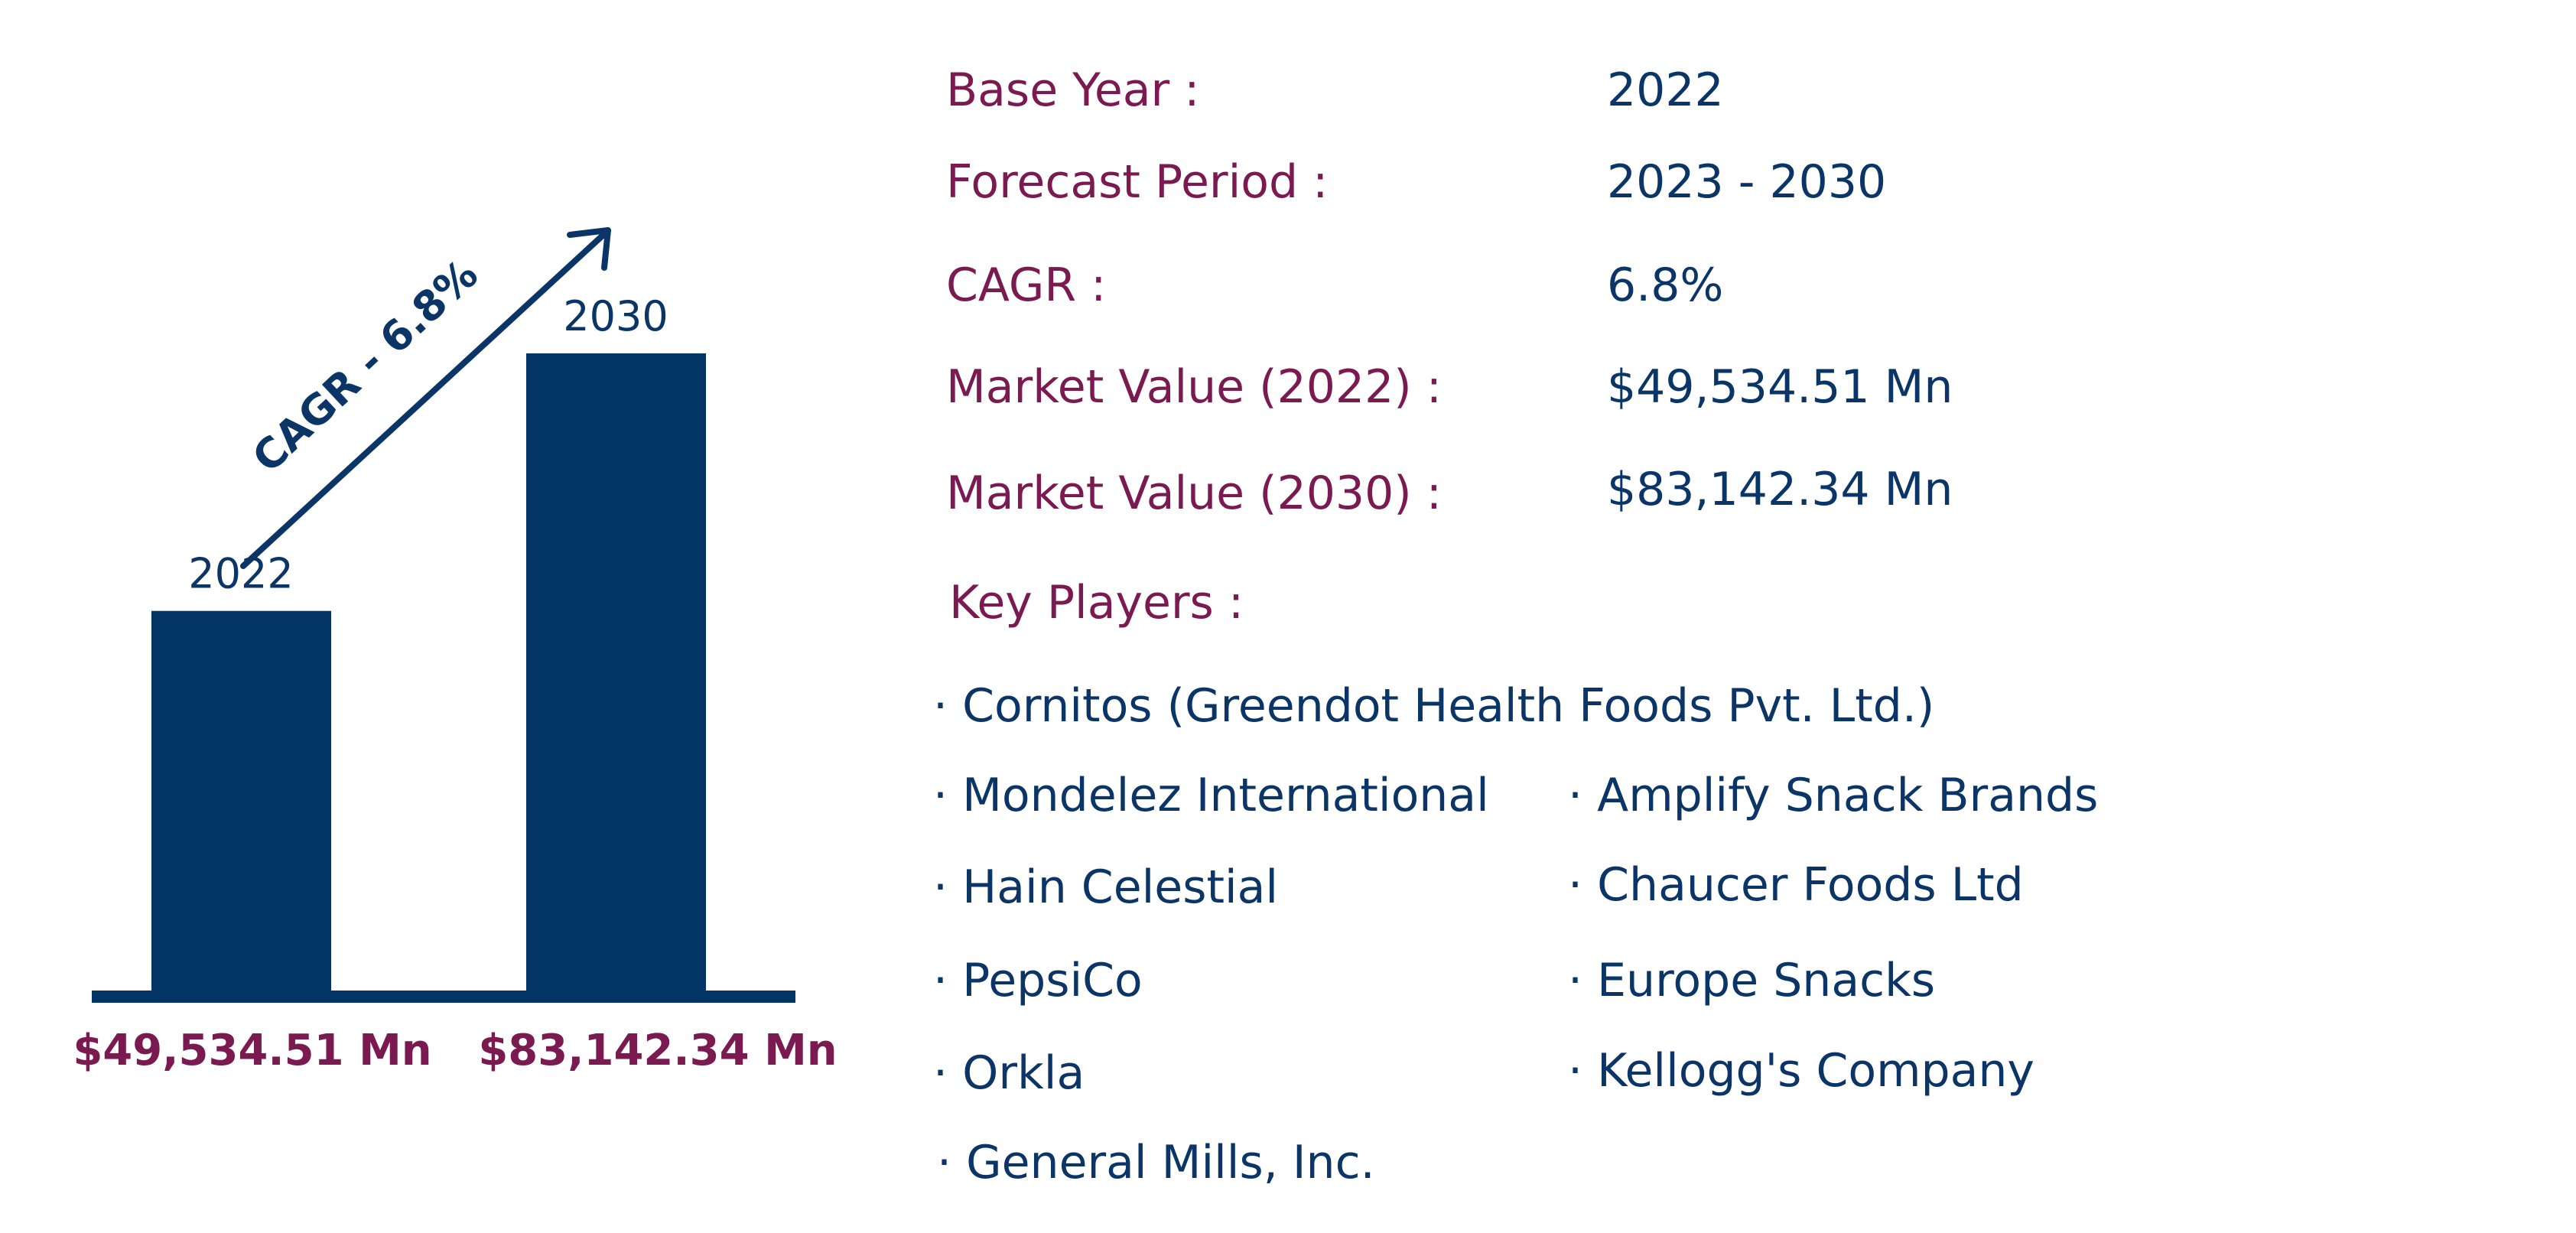  Describe the element at coordinates (1833, 796) in the screenshot. I see `player-amplify: · Amplify Snack Brands` at that location.